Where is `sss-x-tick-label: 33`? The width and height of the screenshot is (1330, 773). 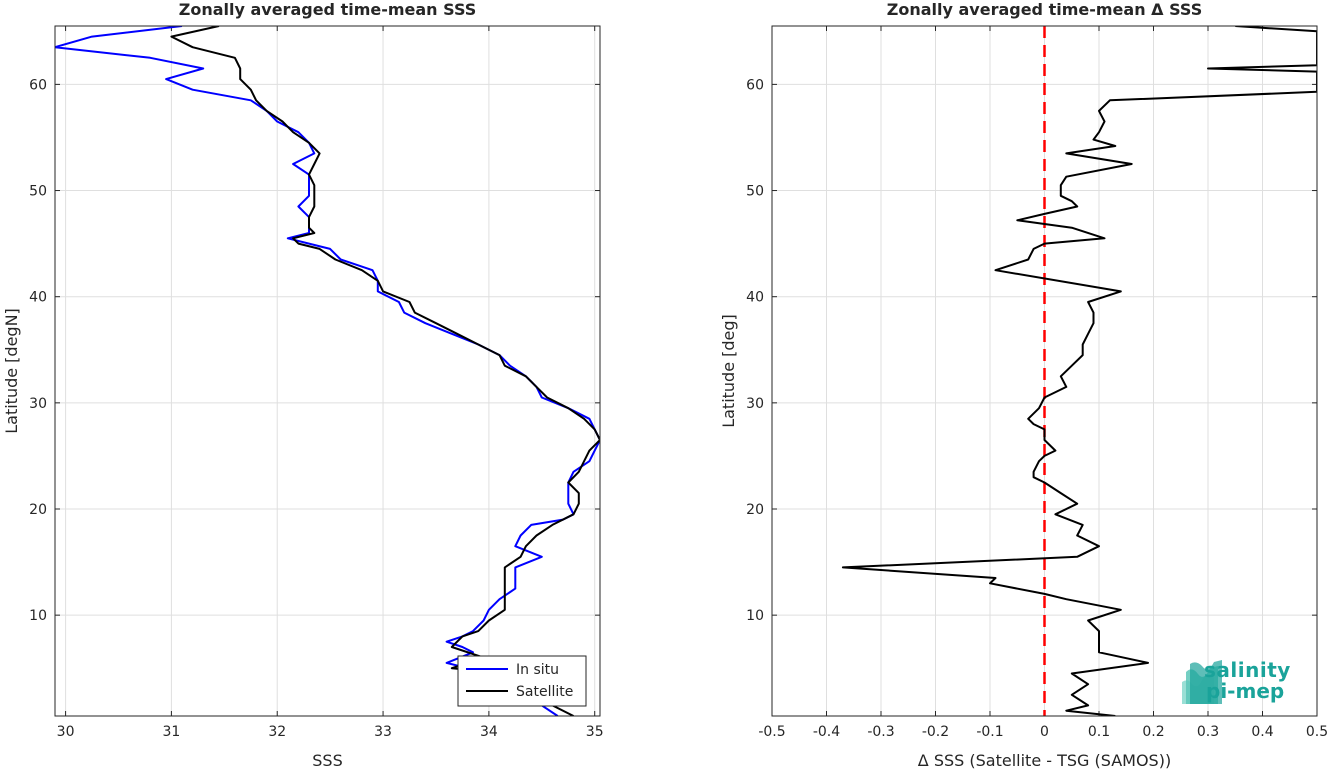 sss-x-tick-label: 33 is located at coordinates (383, 732).